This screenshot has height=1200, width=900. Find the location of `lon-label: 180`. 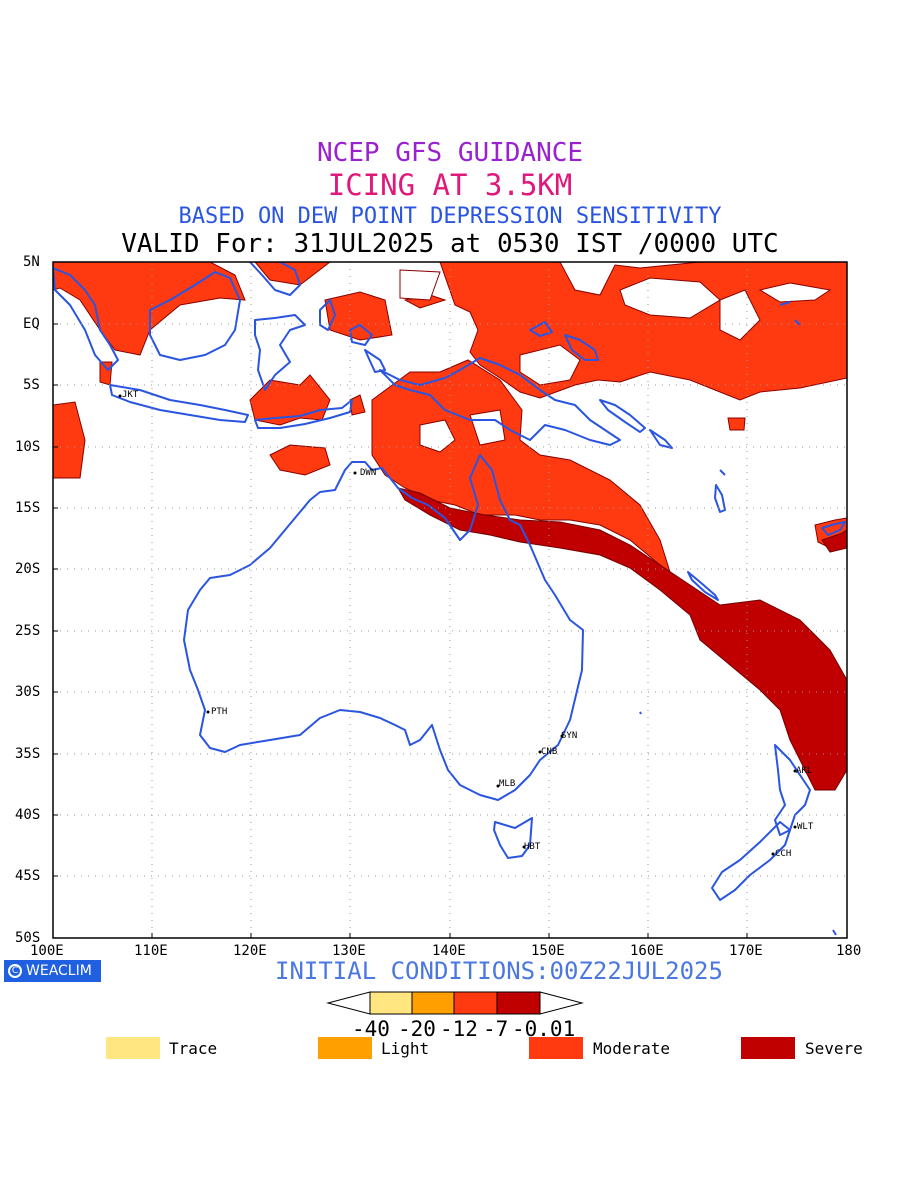

lon-label: 180 is located at coordinates (849, 951).